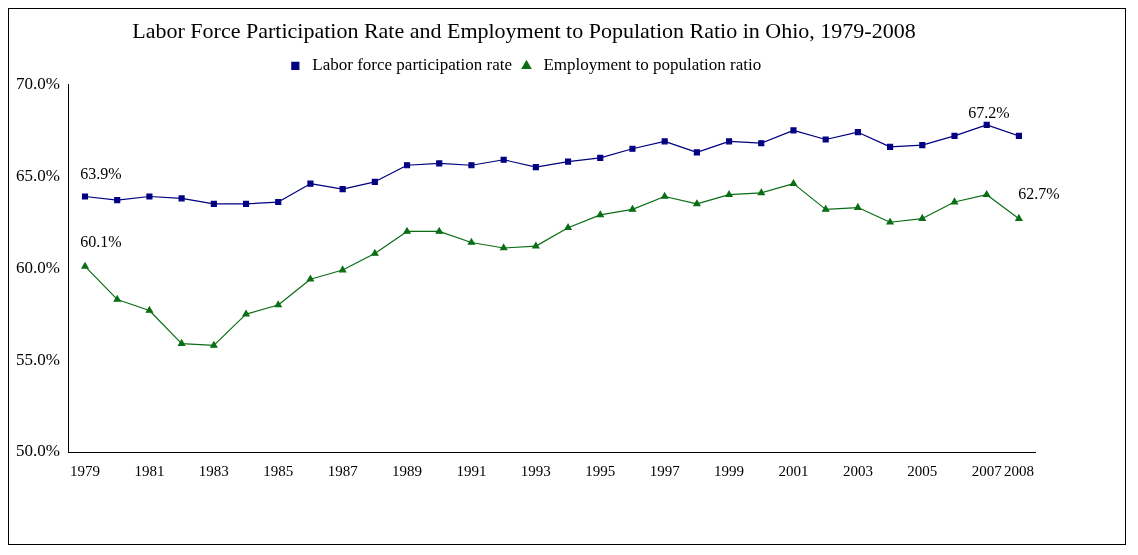  What do you see at coordinates (407, 470) in the screenshot?
I see `x-tick-label: 1989` at bounding box center [407, 470].